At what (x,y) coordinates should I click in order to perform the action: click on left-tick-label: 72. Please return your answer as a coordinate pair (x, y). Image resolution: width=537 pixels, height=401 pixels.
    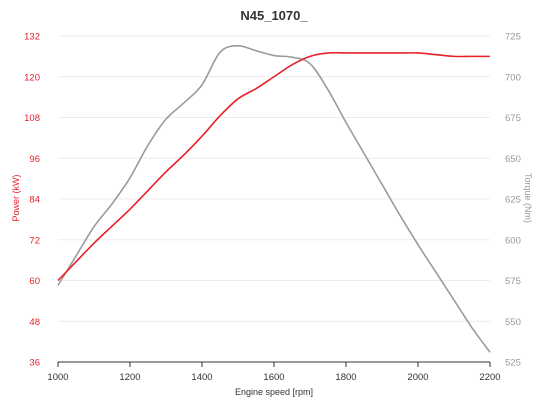
    Looking at the image, I should click on (34, 240).